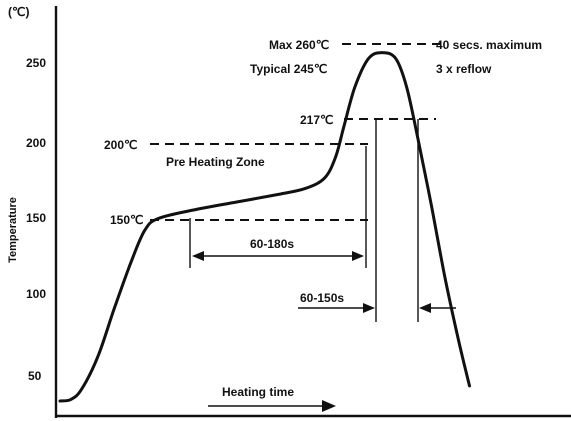  What do you see at coordinates (464, 69) in the screenshot?
I see `reflow-count-label: 3 x reflow` at bounding box center [464, 69].